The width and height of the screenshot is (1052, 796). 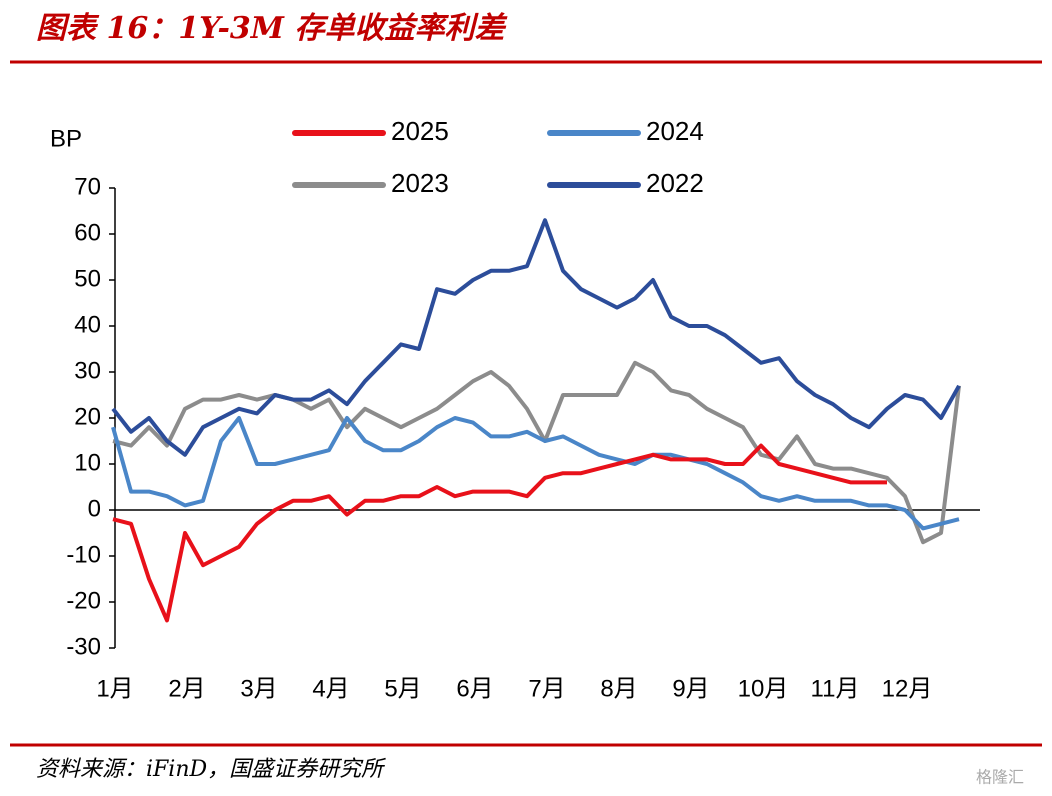 What do you see at coordinates (186, 688) in the screenshot?
I see `x-tick-label: 2月` at bounding box center [186, 688].